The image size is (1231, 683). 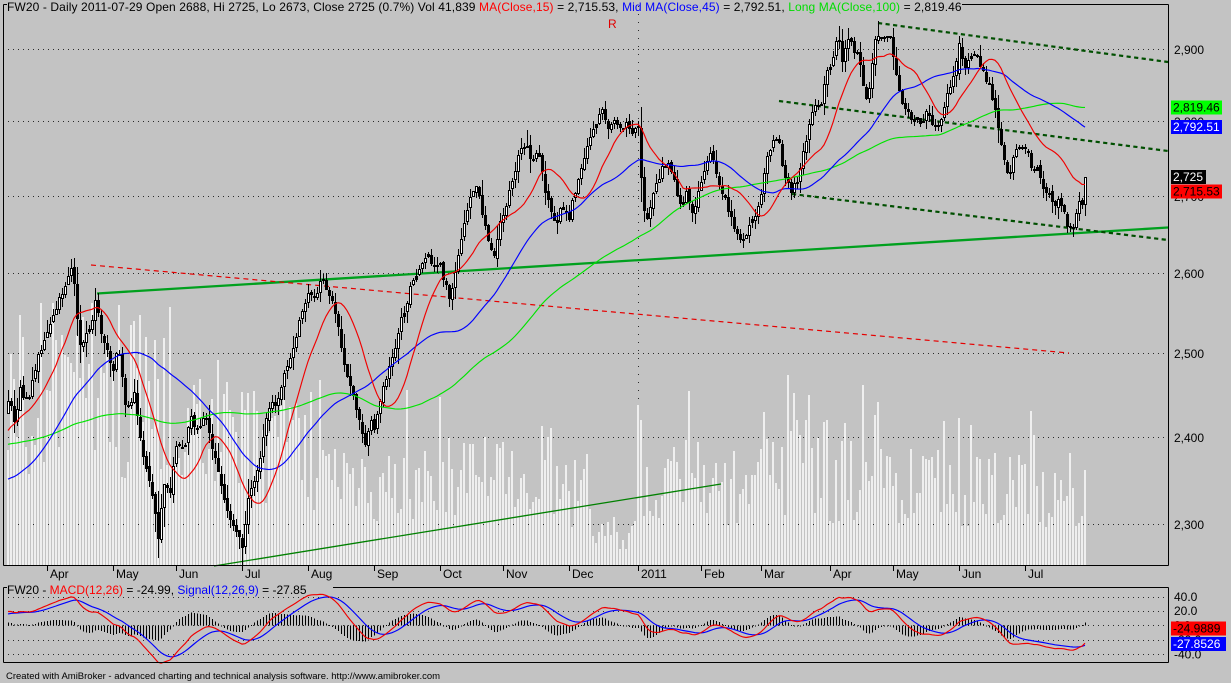 I want to click on svg-text: Sep, so click(x=388, y=574).